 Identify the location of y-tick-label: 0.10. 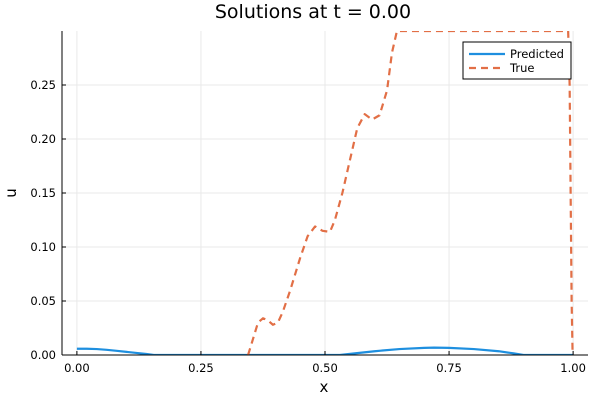
(43, 247).